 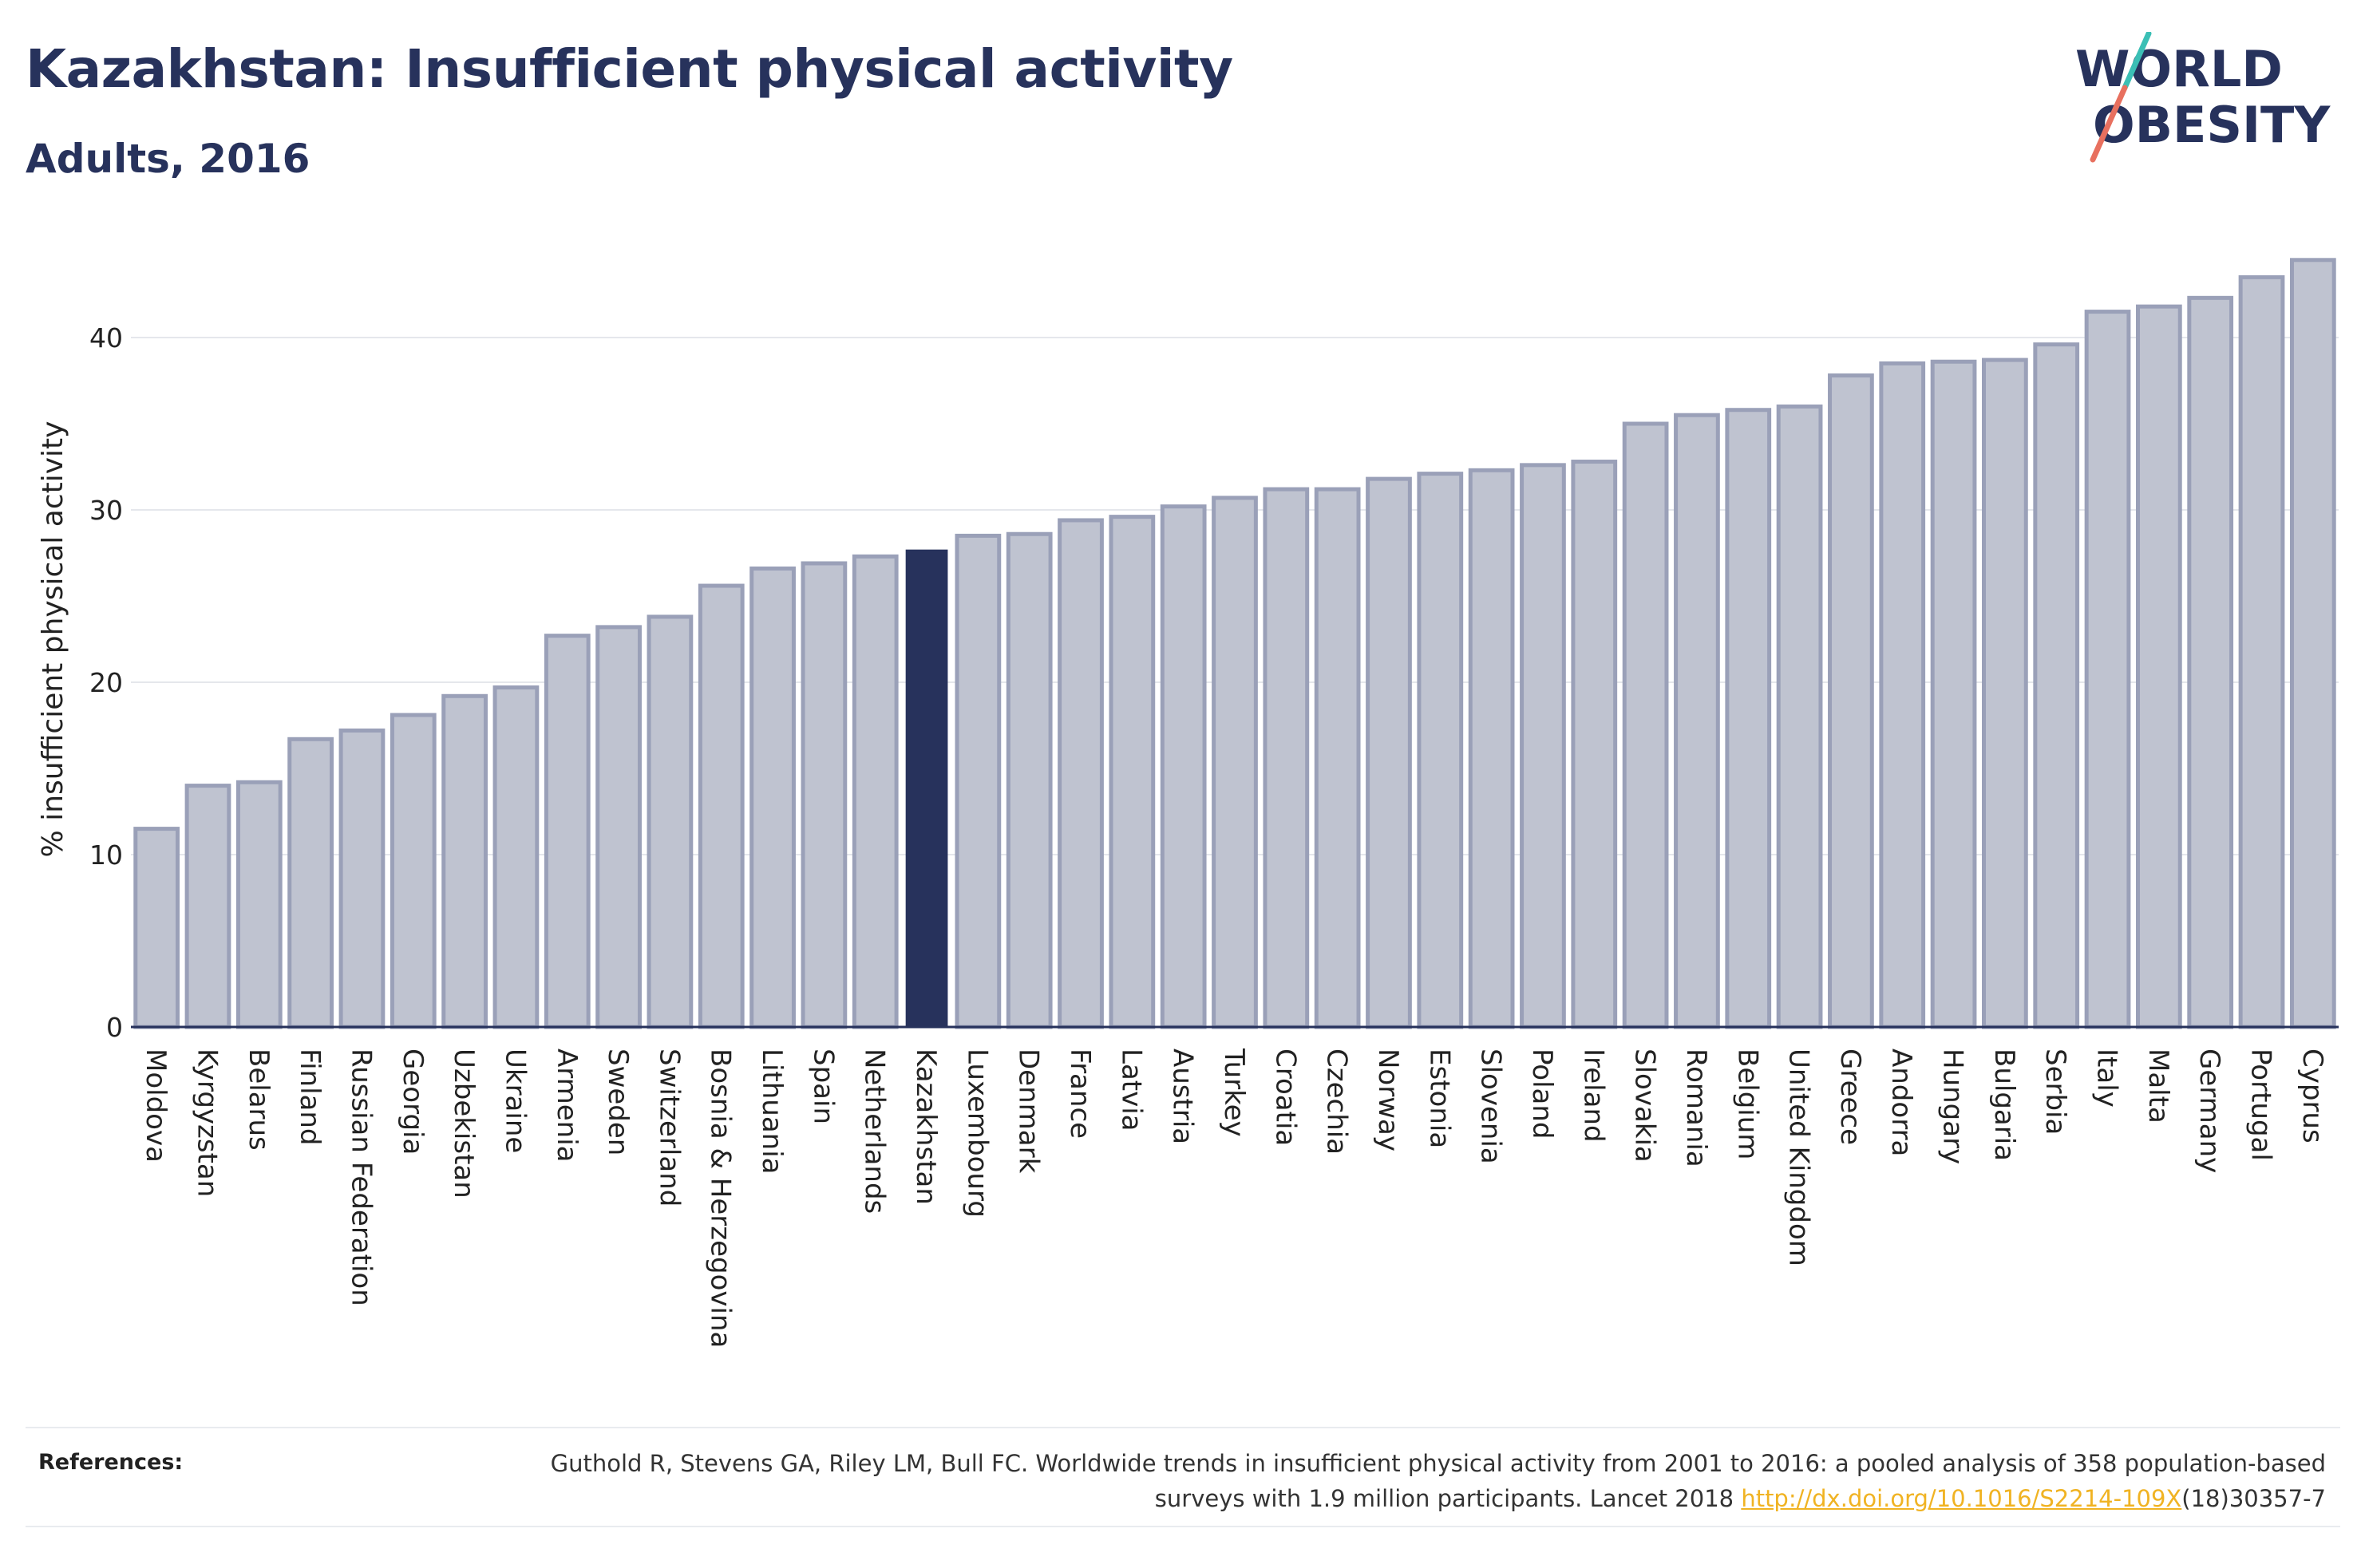 What do you see at coordinates (2210, 662) in the screenshot?
I see `bar-germany` at bounding box center [2210, 662].